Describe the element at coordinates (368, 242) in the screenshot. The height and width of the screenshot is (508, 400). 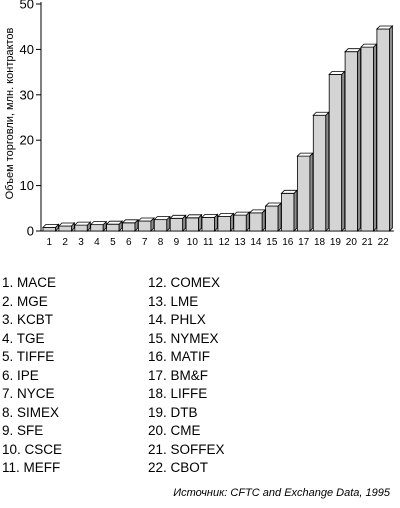
I see `x-tick-label: 21` at that location.